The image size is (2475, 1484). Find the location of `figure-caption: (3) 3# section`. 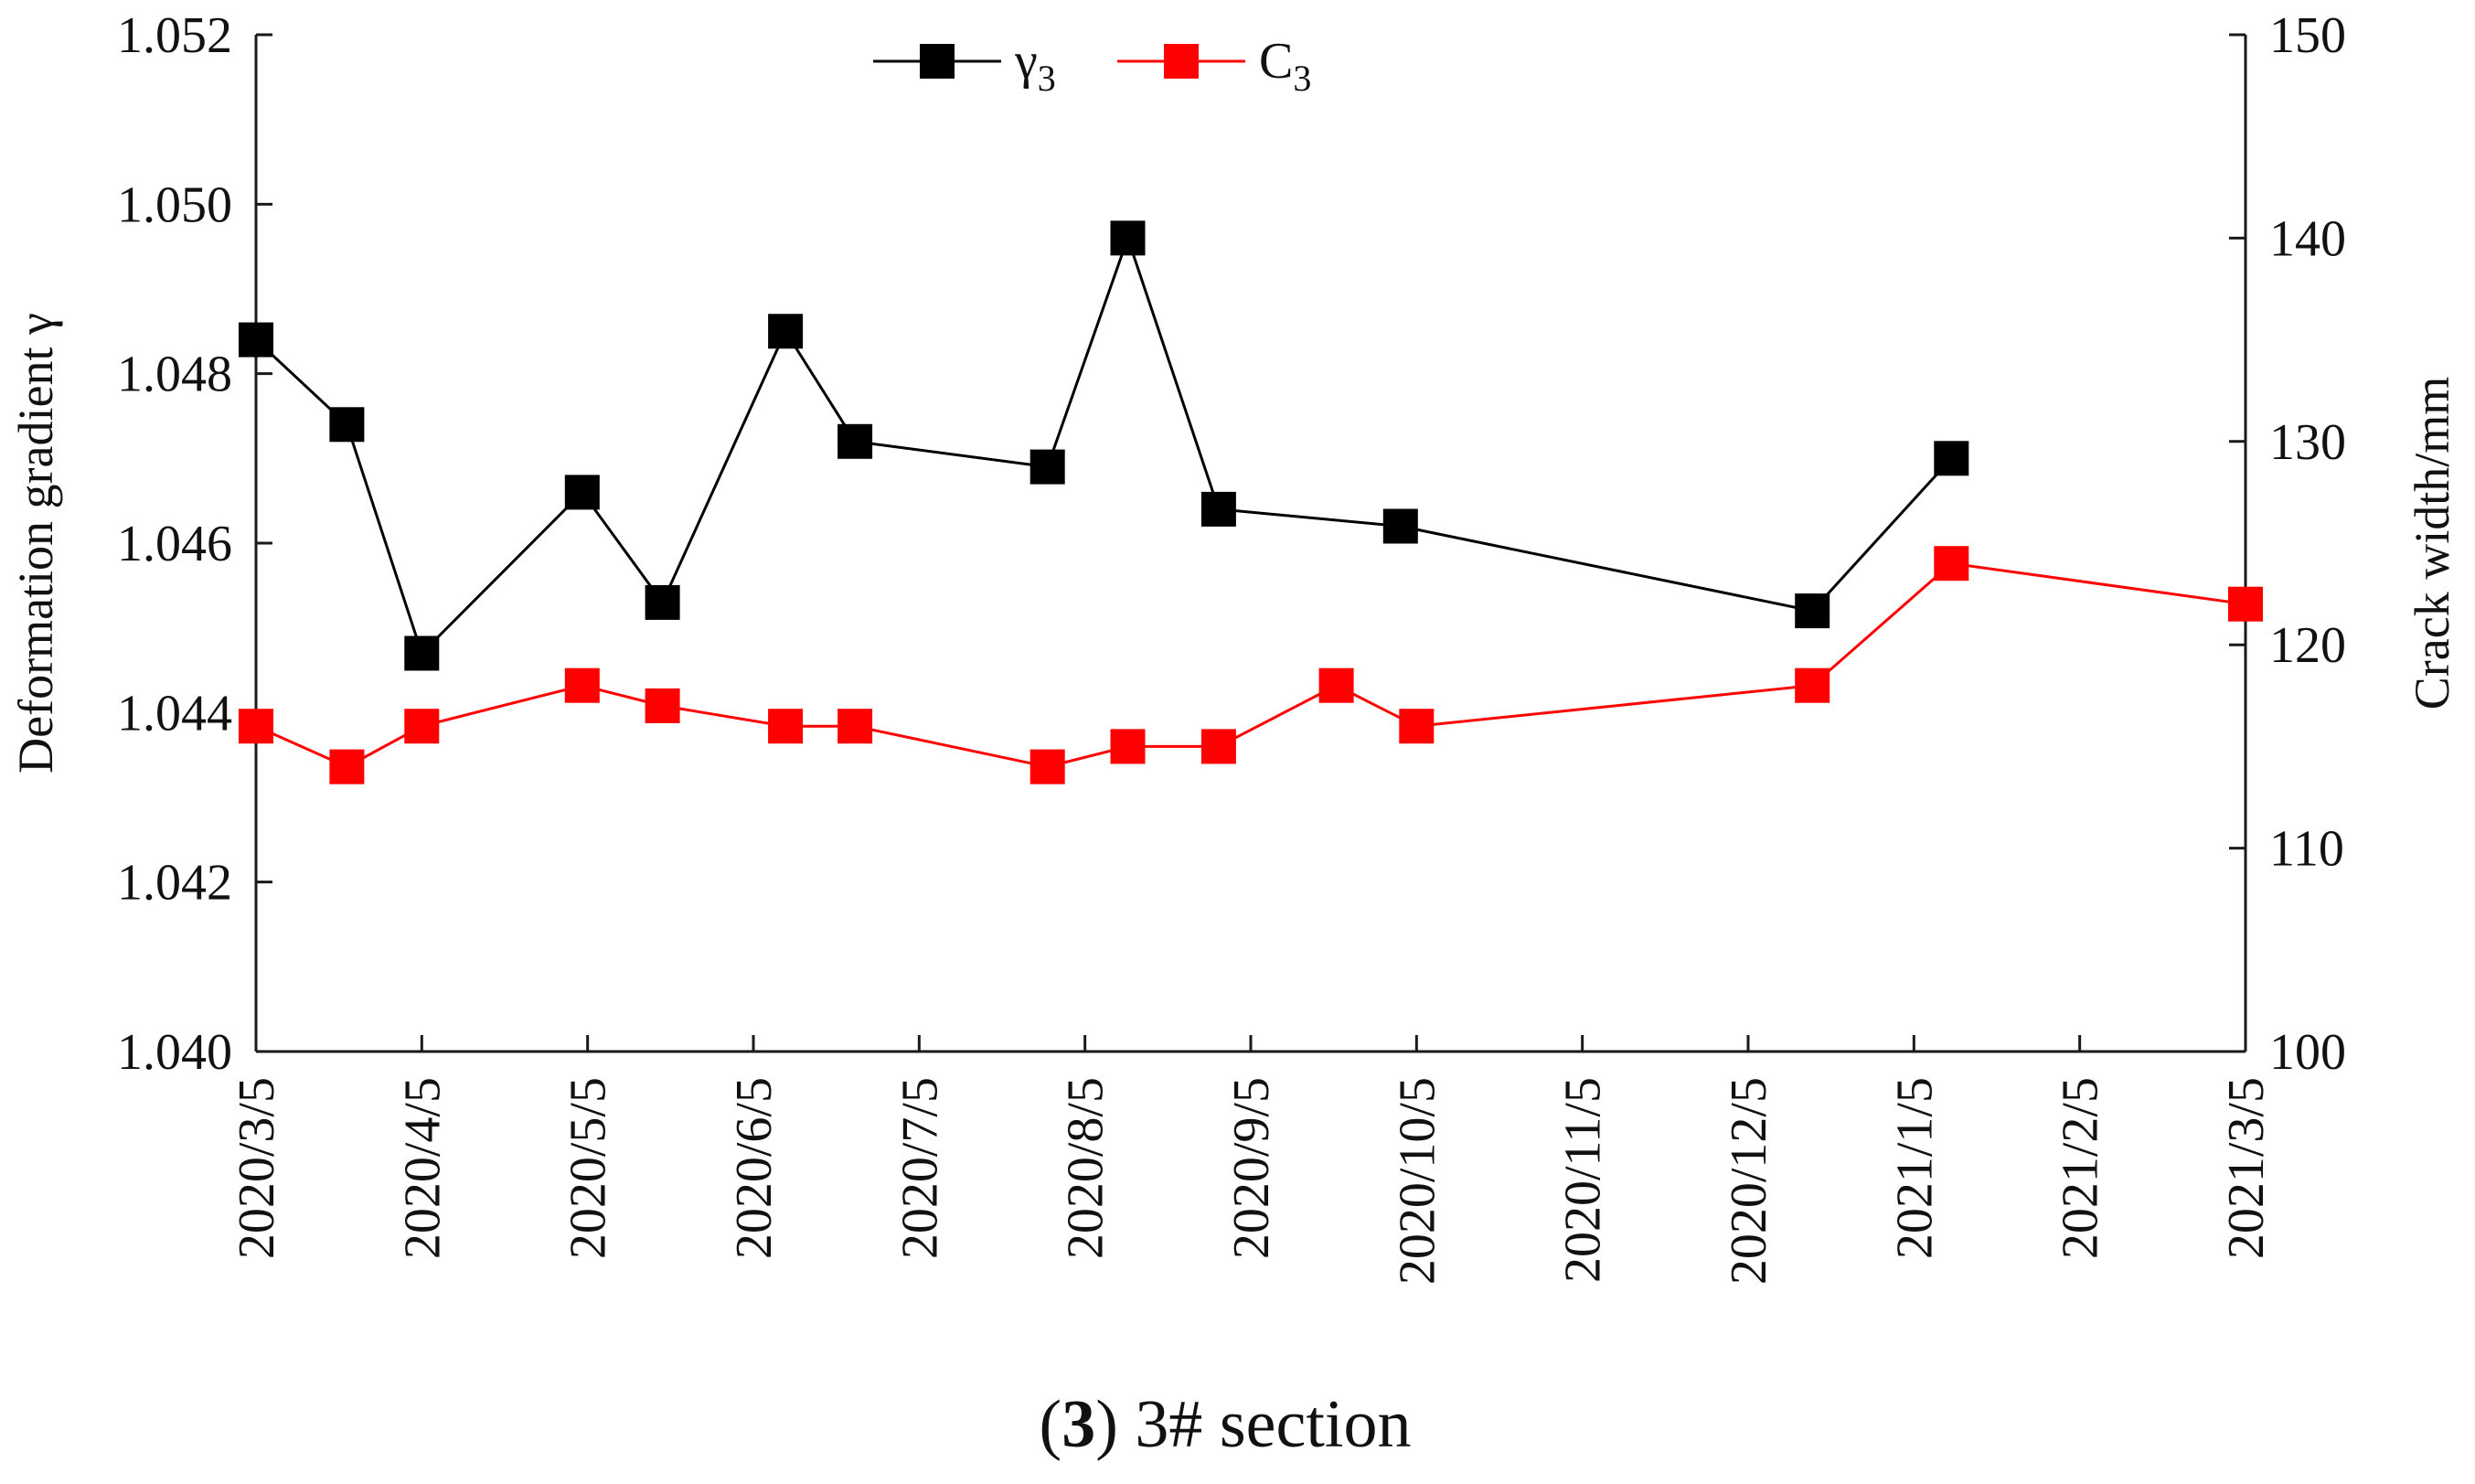

figure-caption: (3) 3# section is located at coordinates (1226, 1424).